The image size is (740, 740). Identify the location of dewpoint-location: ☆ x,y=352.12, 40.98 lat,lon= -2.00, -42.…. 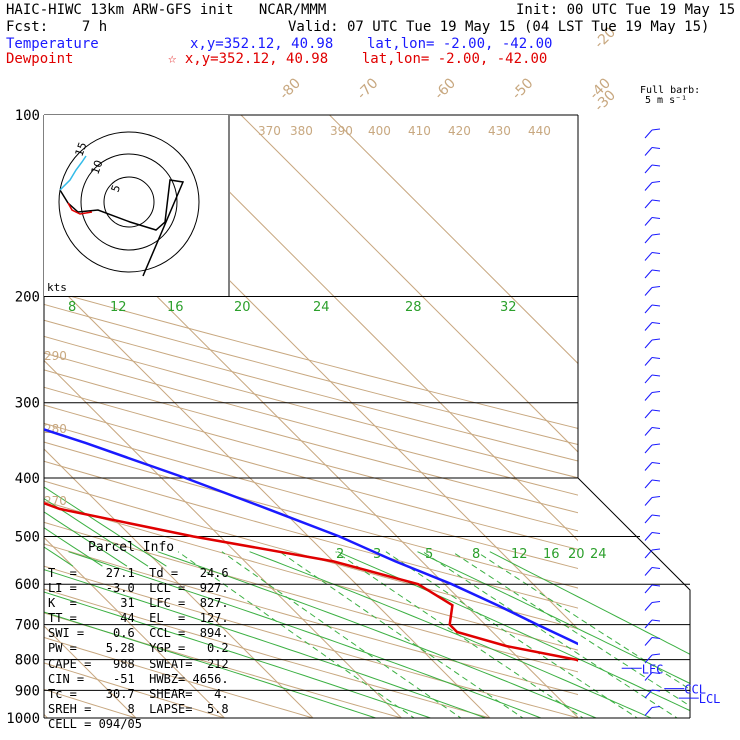
(358, 59).